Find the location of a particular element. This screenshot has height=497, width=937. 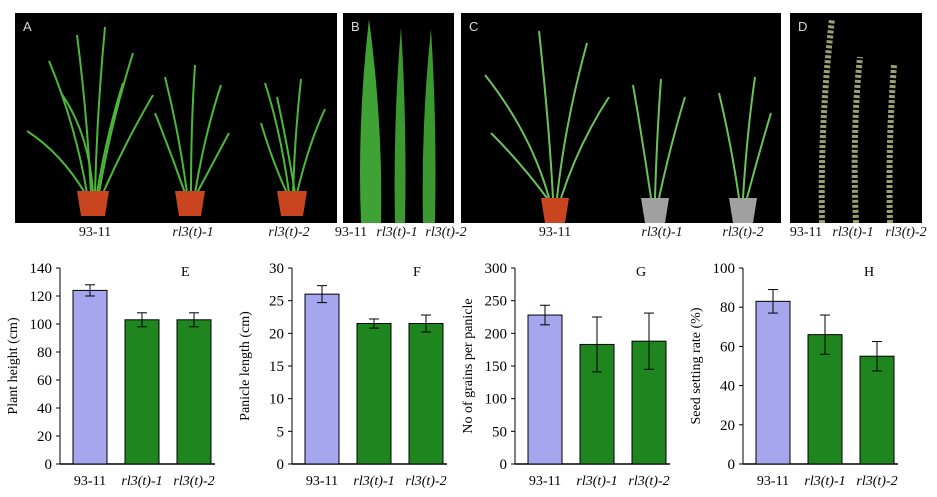

rice-plants-photo-a is located at coordinates (176, 121).